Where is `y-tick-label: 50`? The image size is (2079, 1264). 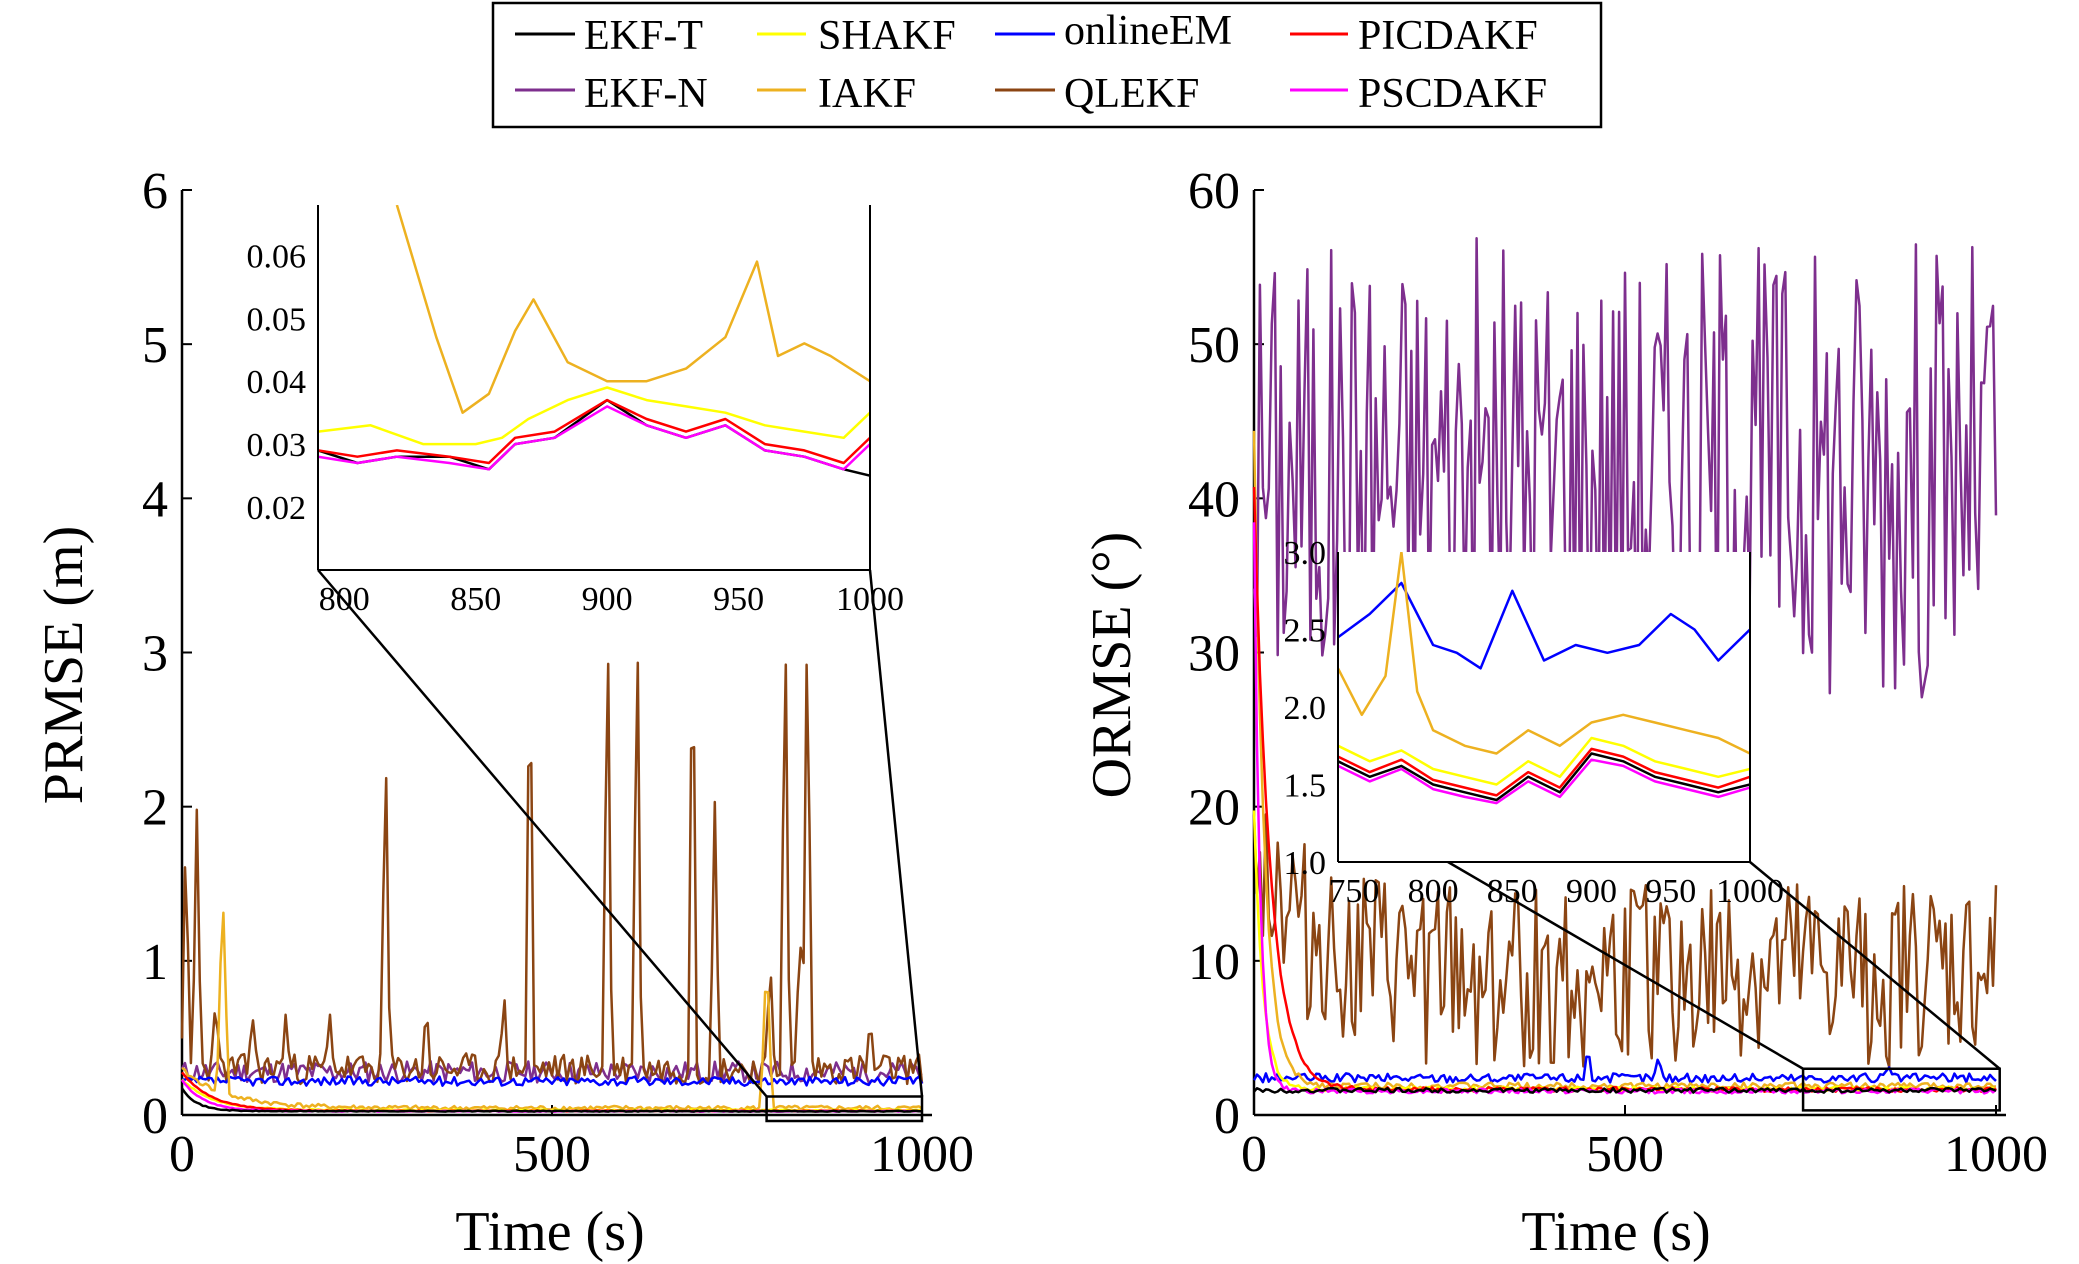 y-tick-label: 50 is located at coordinates (1214, 345).